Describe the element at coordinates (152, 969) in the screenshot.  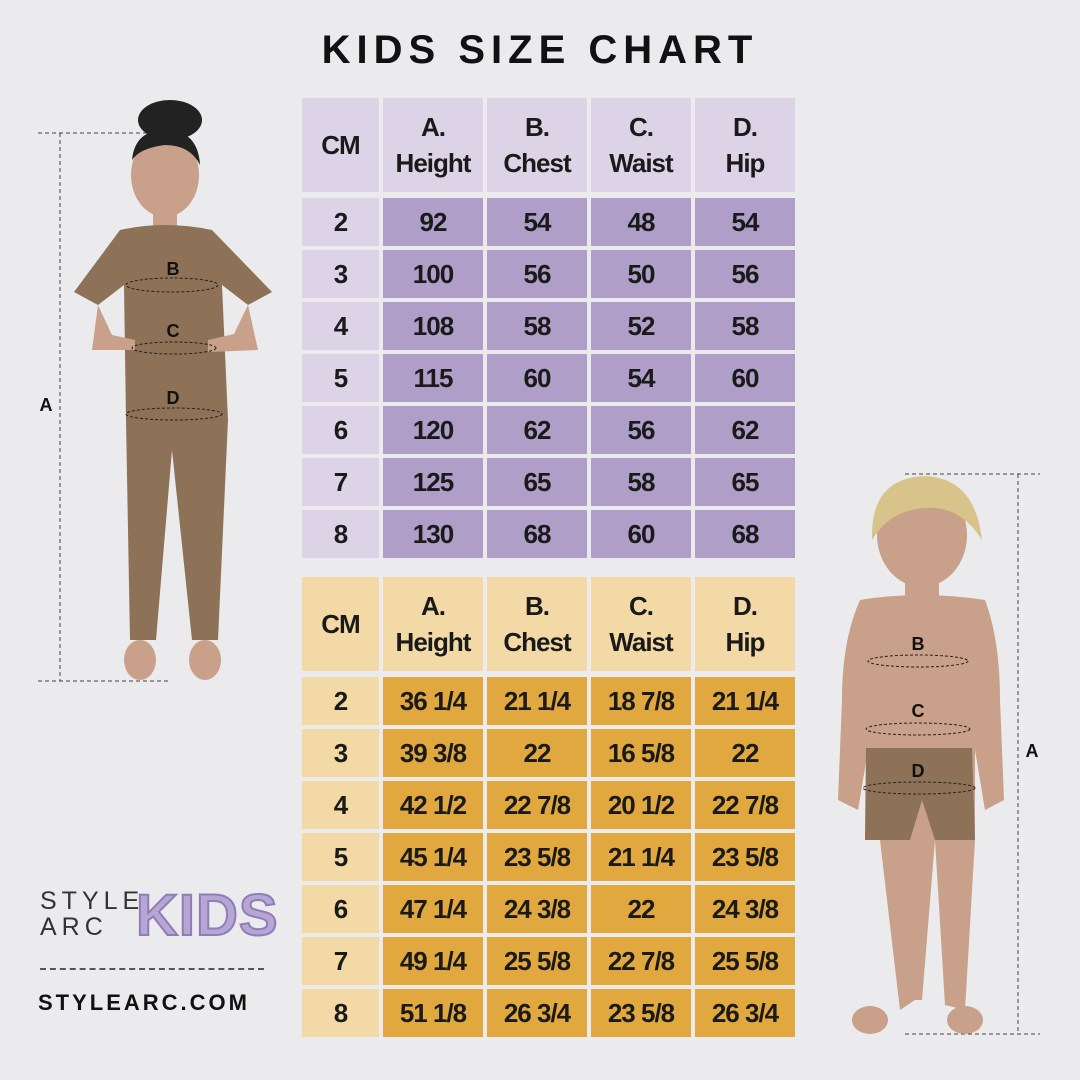
I see `divider` at that location.